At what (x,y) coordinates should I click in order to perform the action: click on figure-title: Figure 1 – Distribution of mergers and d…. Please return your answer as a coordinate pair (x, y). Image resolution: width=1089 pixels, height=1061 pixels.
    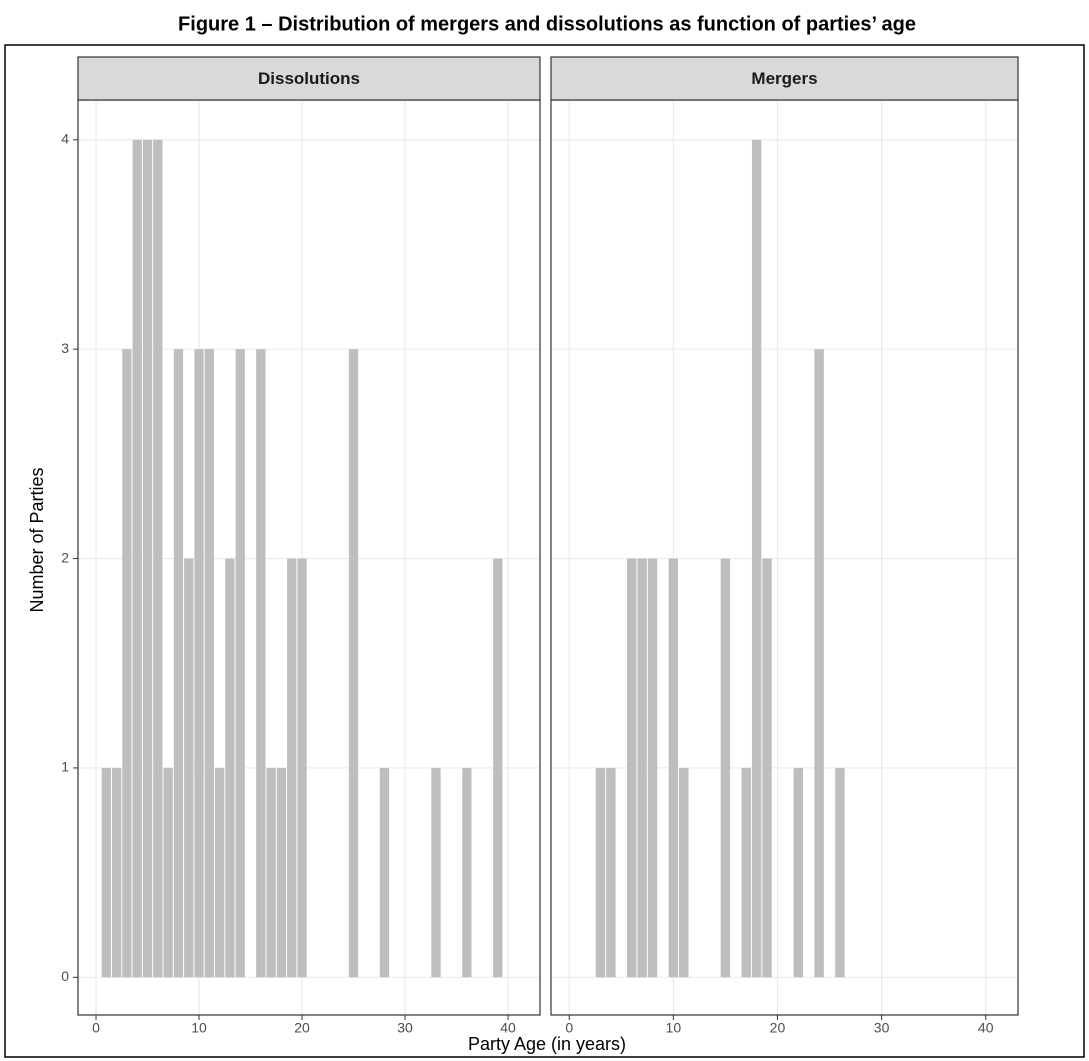
    Looking at the image, I should click on (547, 24).